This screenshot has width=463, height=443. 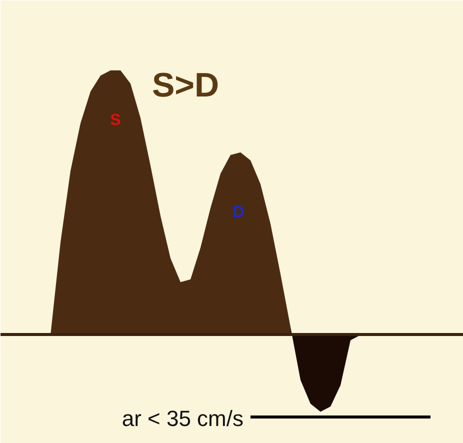 What do you see at coordinates (238, 212) in the screenshot?
I see `annotation: D` at bounding box center [238, 212].